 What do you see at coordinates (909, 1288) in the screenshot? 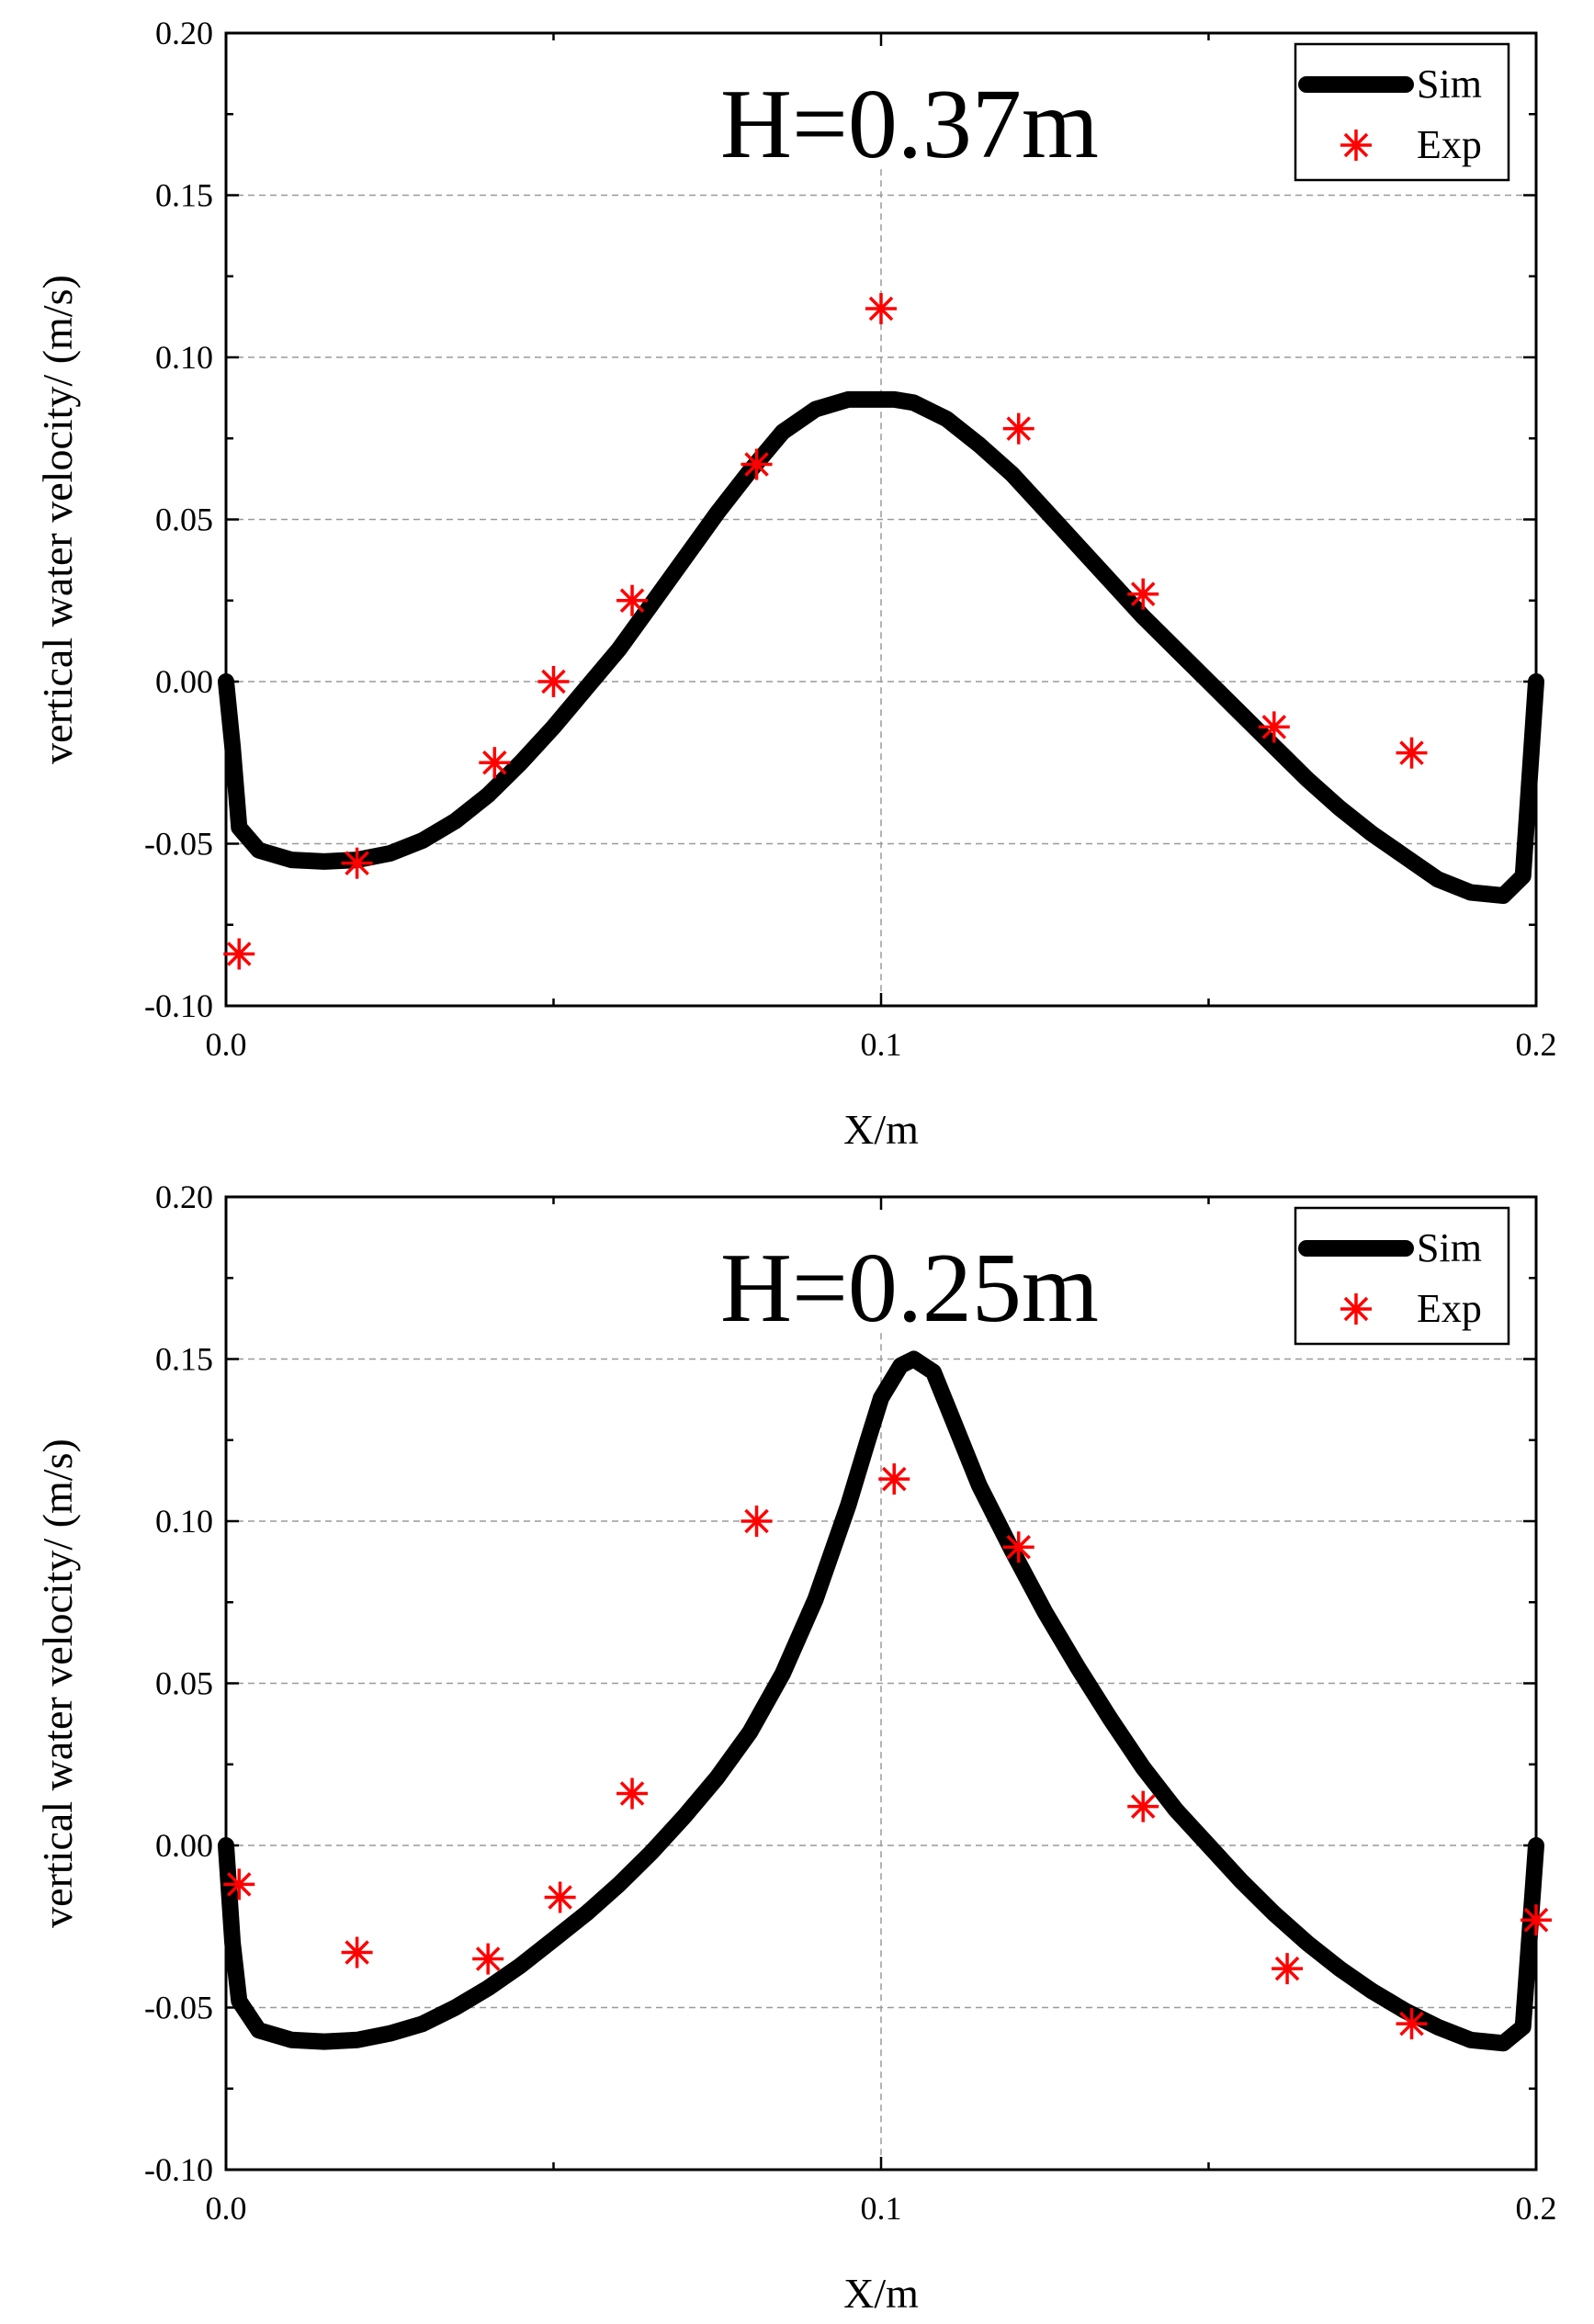
I see `chart-annotation: H=0.25m` at bounding box center [909, 1288].